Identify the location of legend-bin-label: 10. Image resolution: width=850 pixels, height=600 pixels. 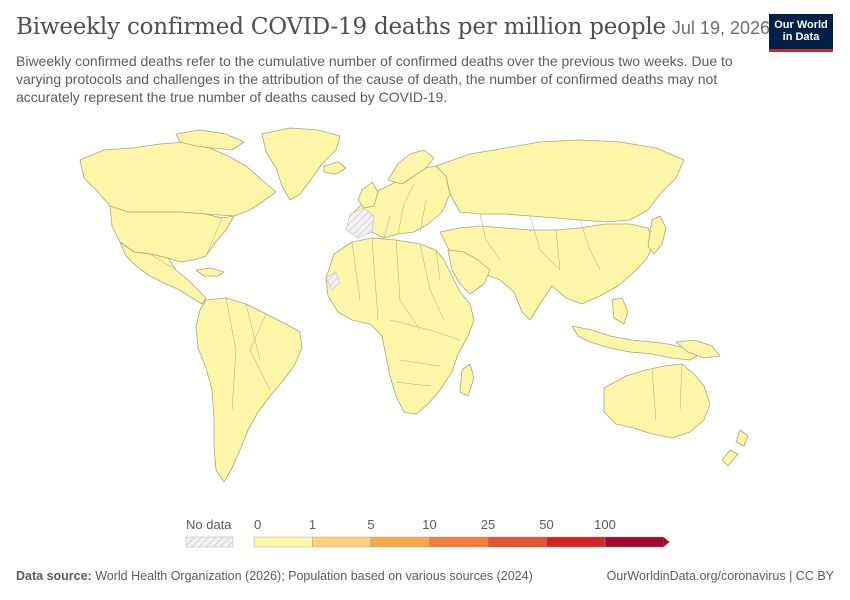
(429, 524).